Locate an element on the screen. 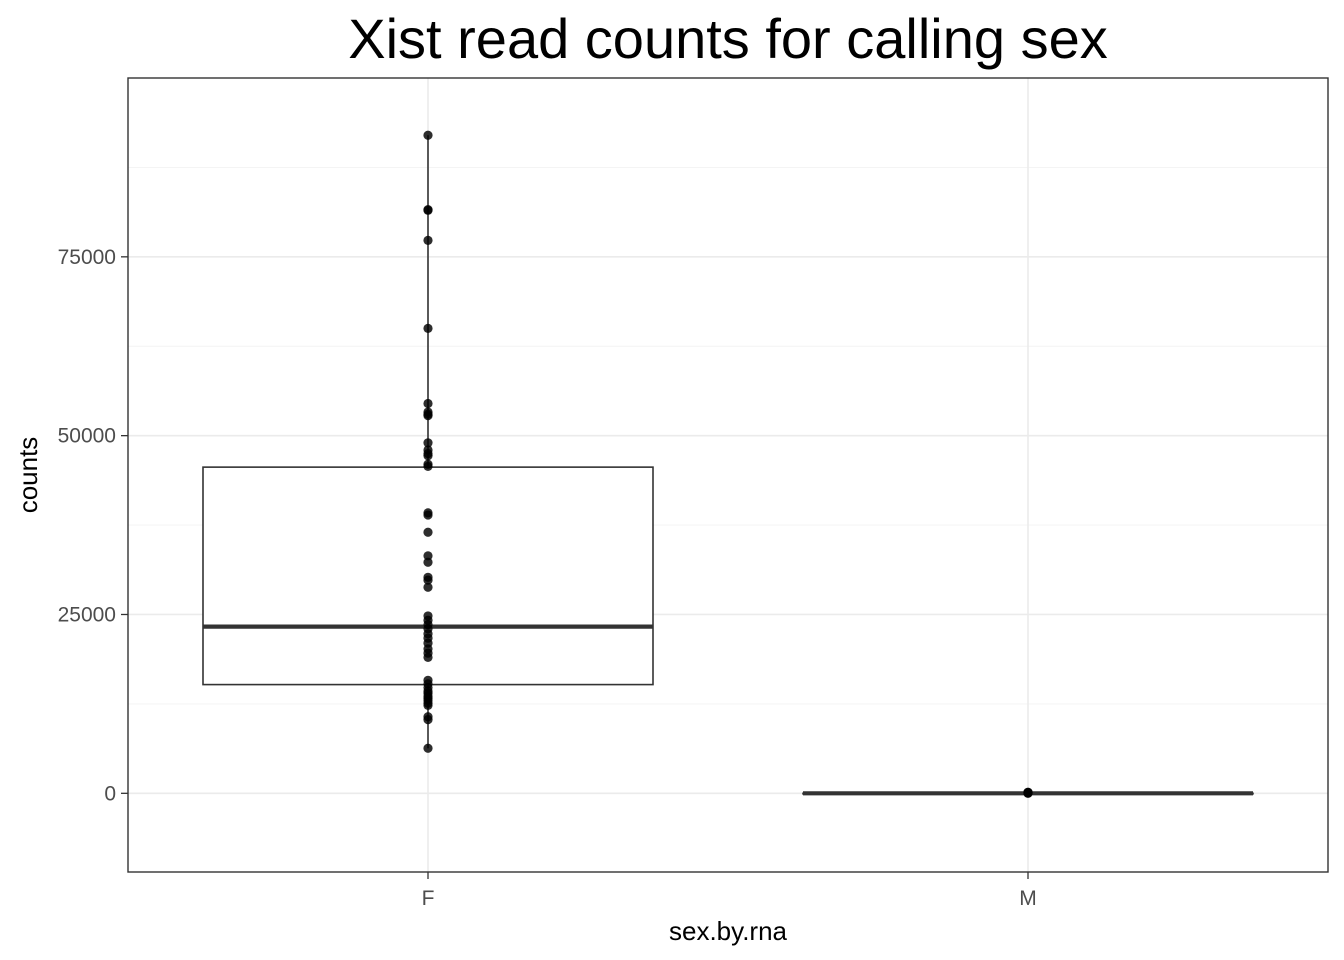 The height and width of the screenshot is (960, 1344). y-tick-label: 25000 is located at coordinates (87, 614).